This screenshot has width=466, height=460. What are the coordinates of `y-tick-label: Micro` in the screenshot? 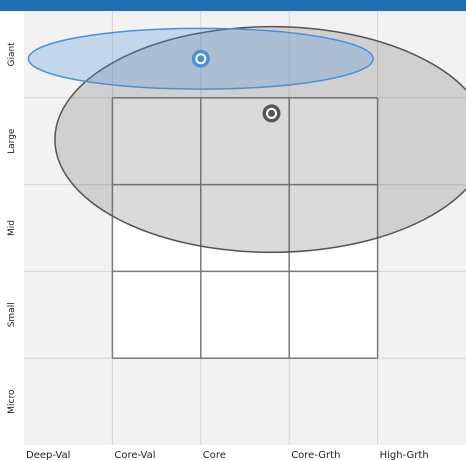 It's located at (12, 401).